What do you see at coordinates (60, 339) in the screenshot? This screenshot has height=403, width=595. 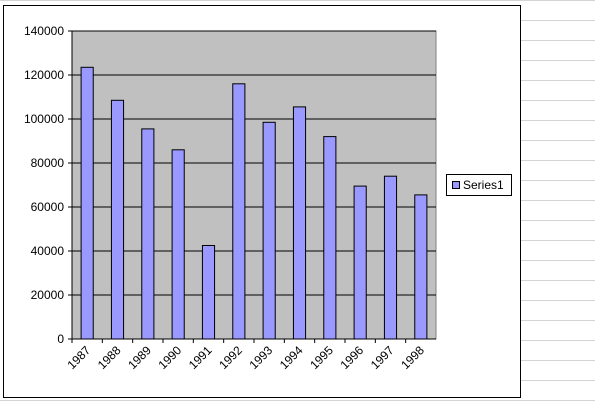 I see `y-tick-label: 0` at bounding box center [60, 339].